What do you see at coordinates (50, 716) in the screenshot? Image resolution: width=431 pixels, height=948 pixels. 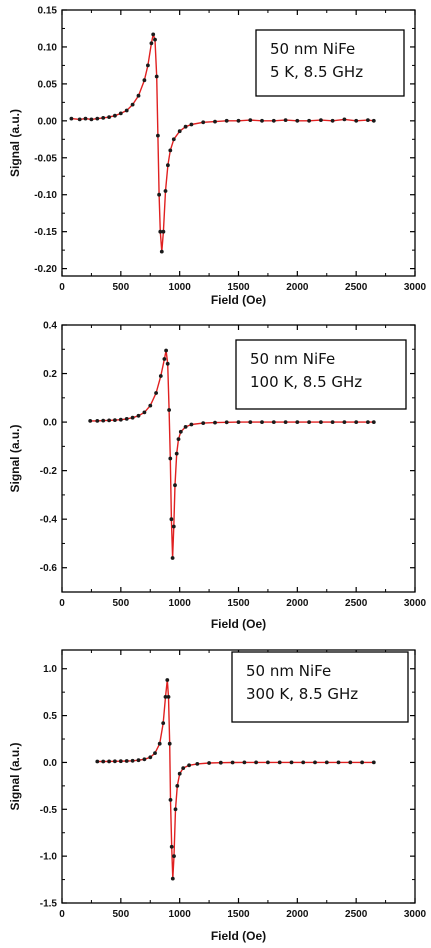 I see `y-tick-label: 0.5` at bounding box center [50, 716].